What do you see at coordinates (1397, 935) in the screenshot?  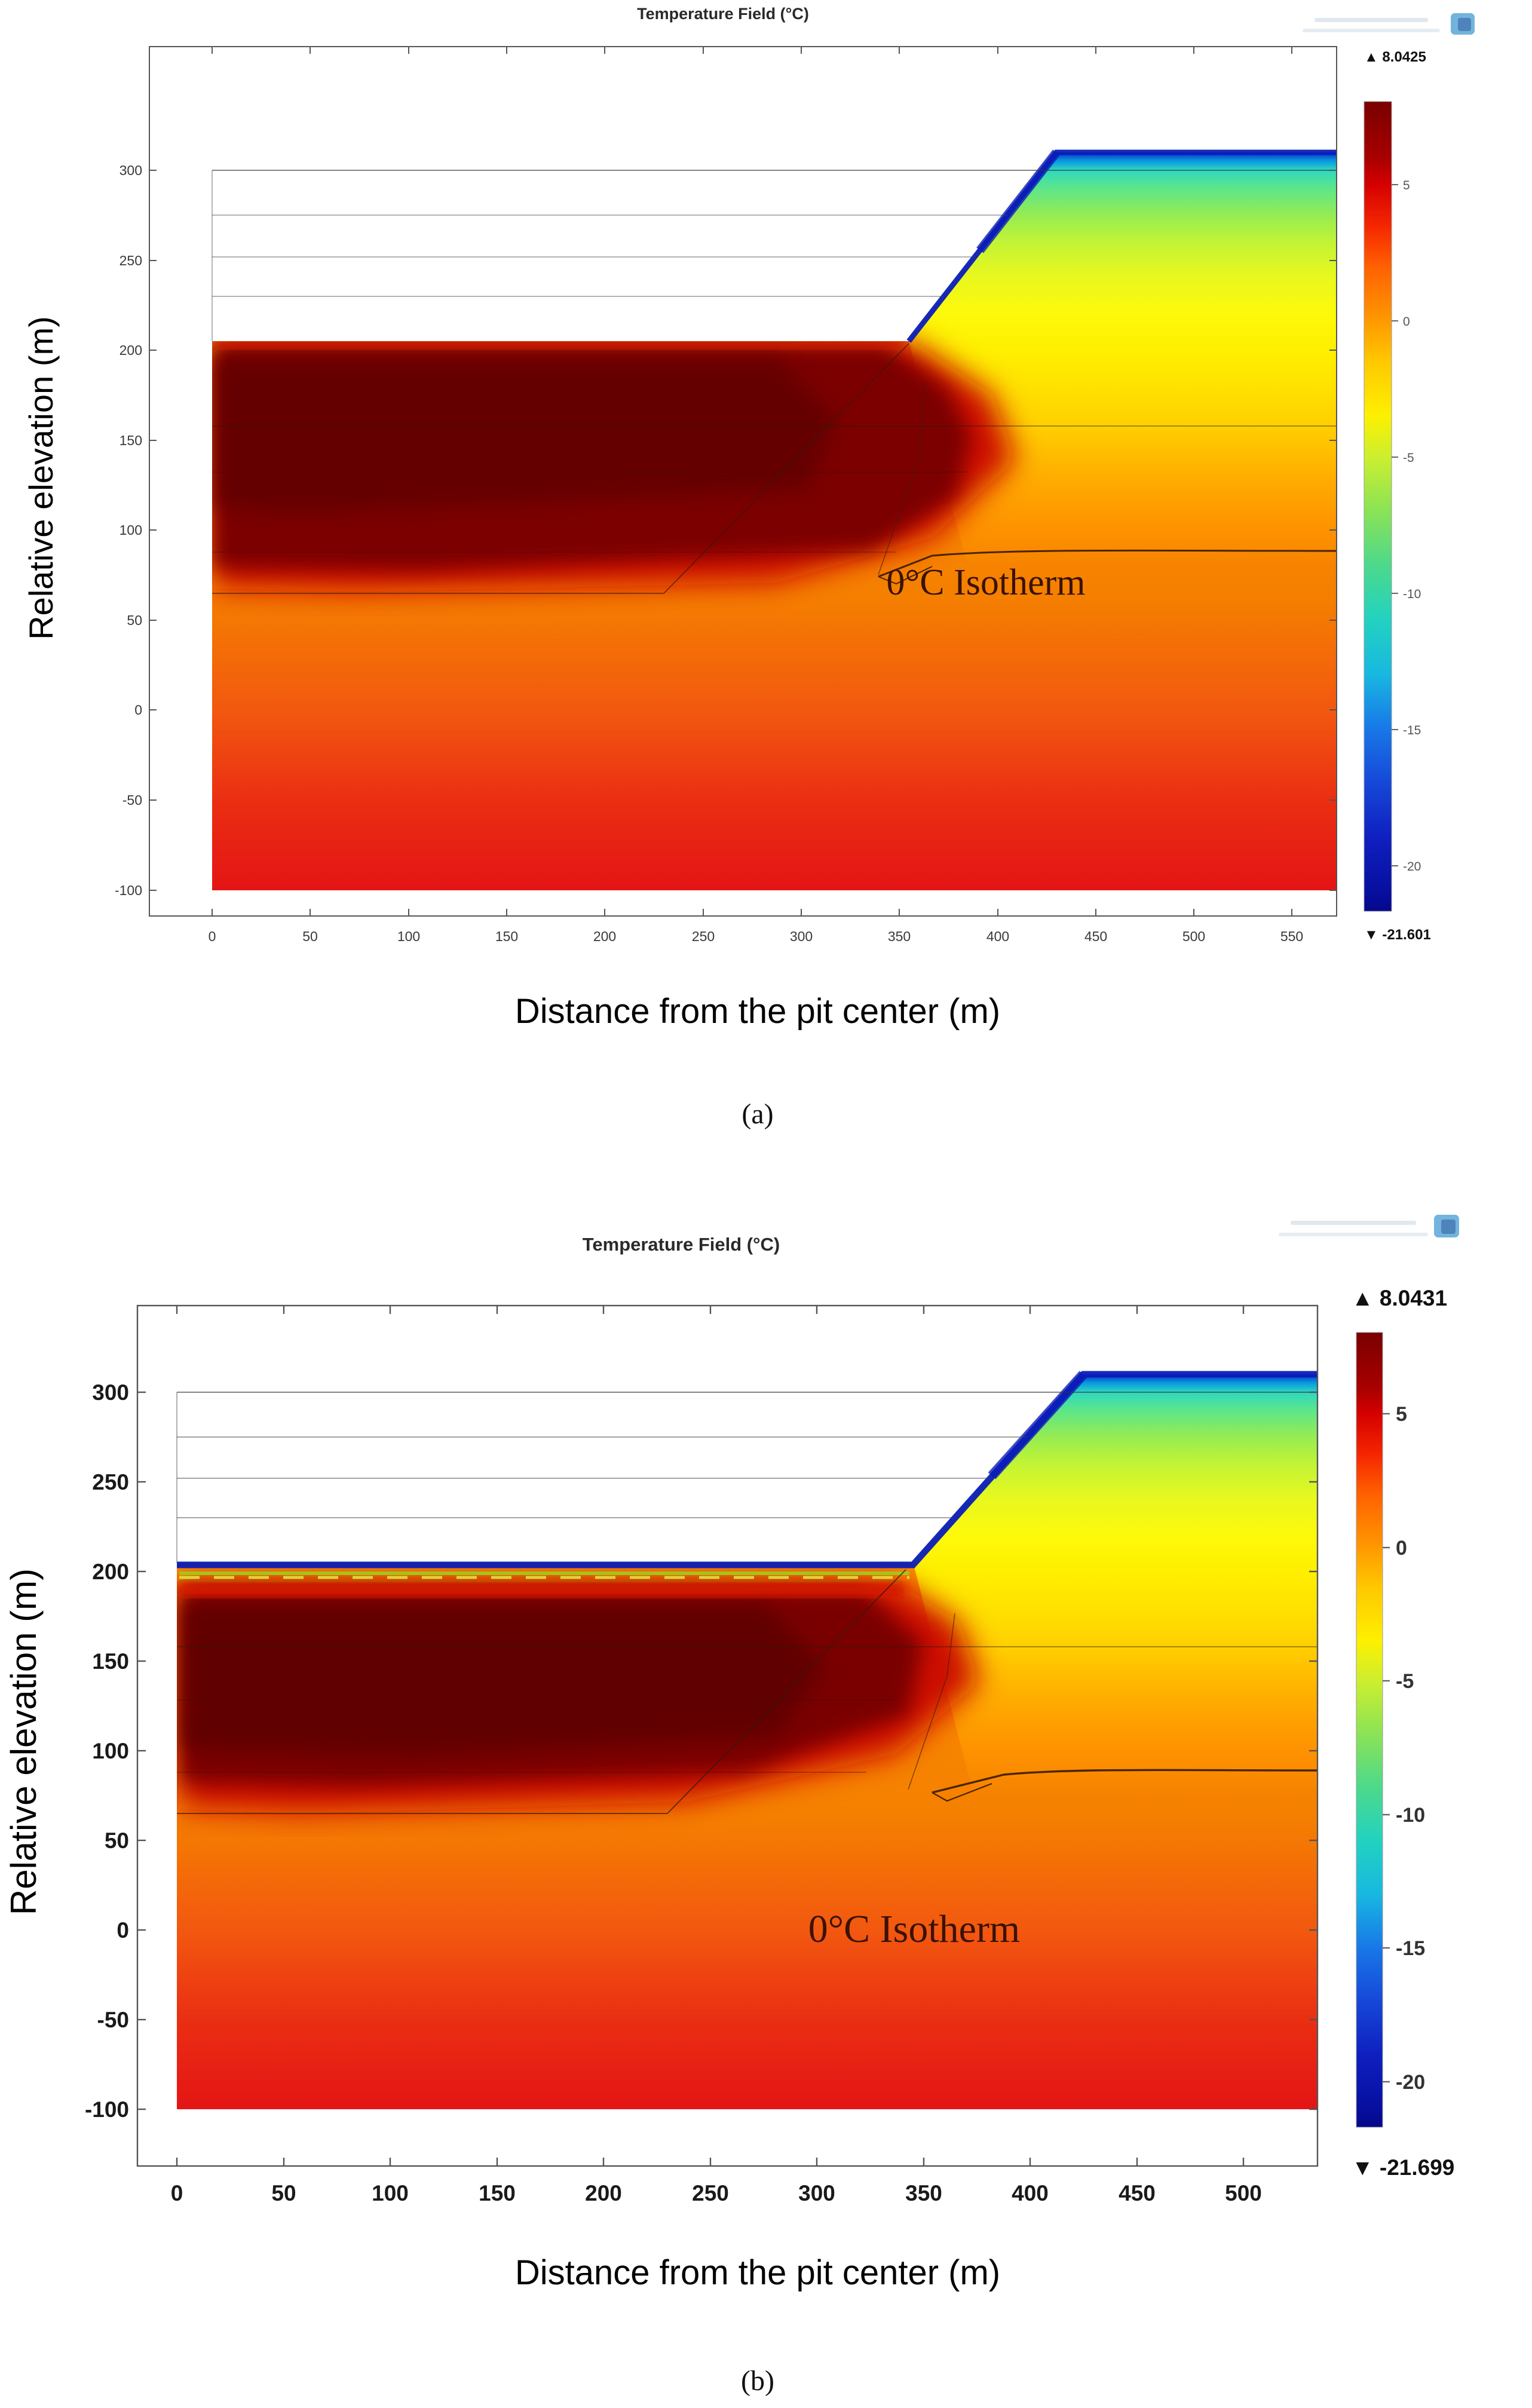 I see `colorbar-min-label: ▼ -21.601` at bounding box center [1397, 935].